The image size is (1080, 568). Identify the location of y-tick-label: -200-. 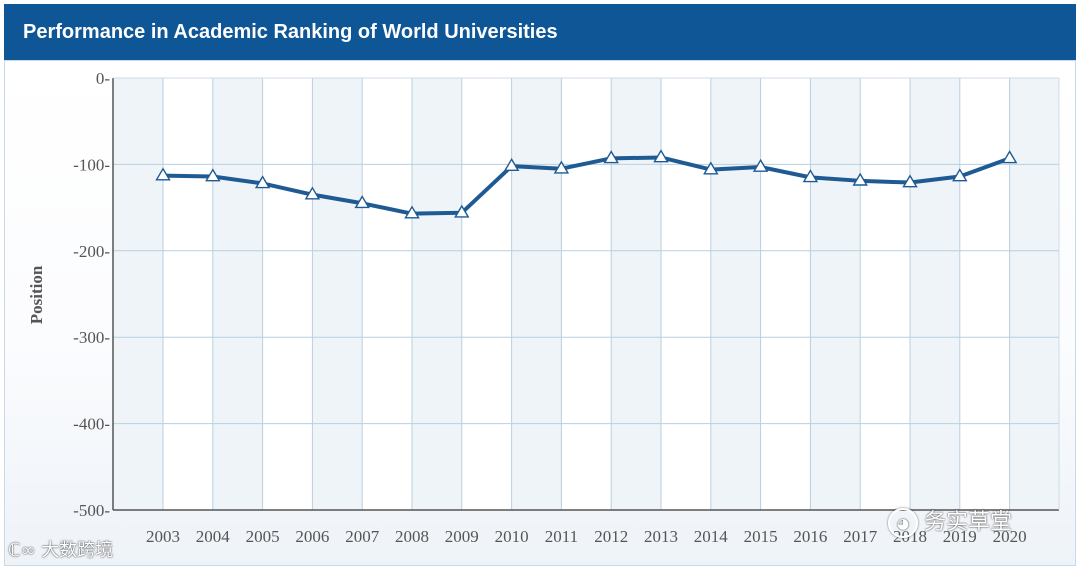
(91, 251).